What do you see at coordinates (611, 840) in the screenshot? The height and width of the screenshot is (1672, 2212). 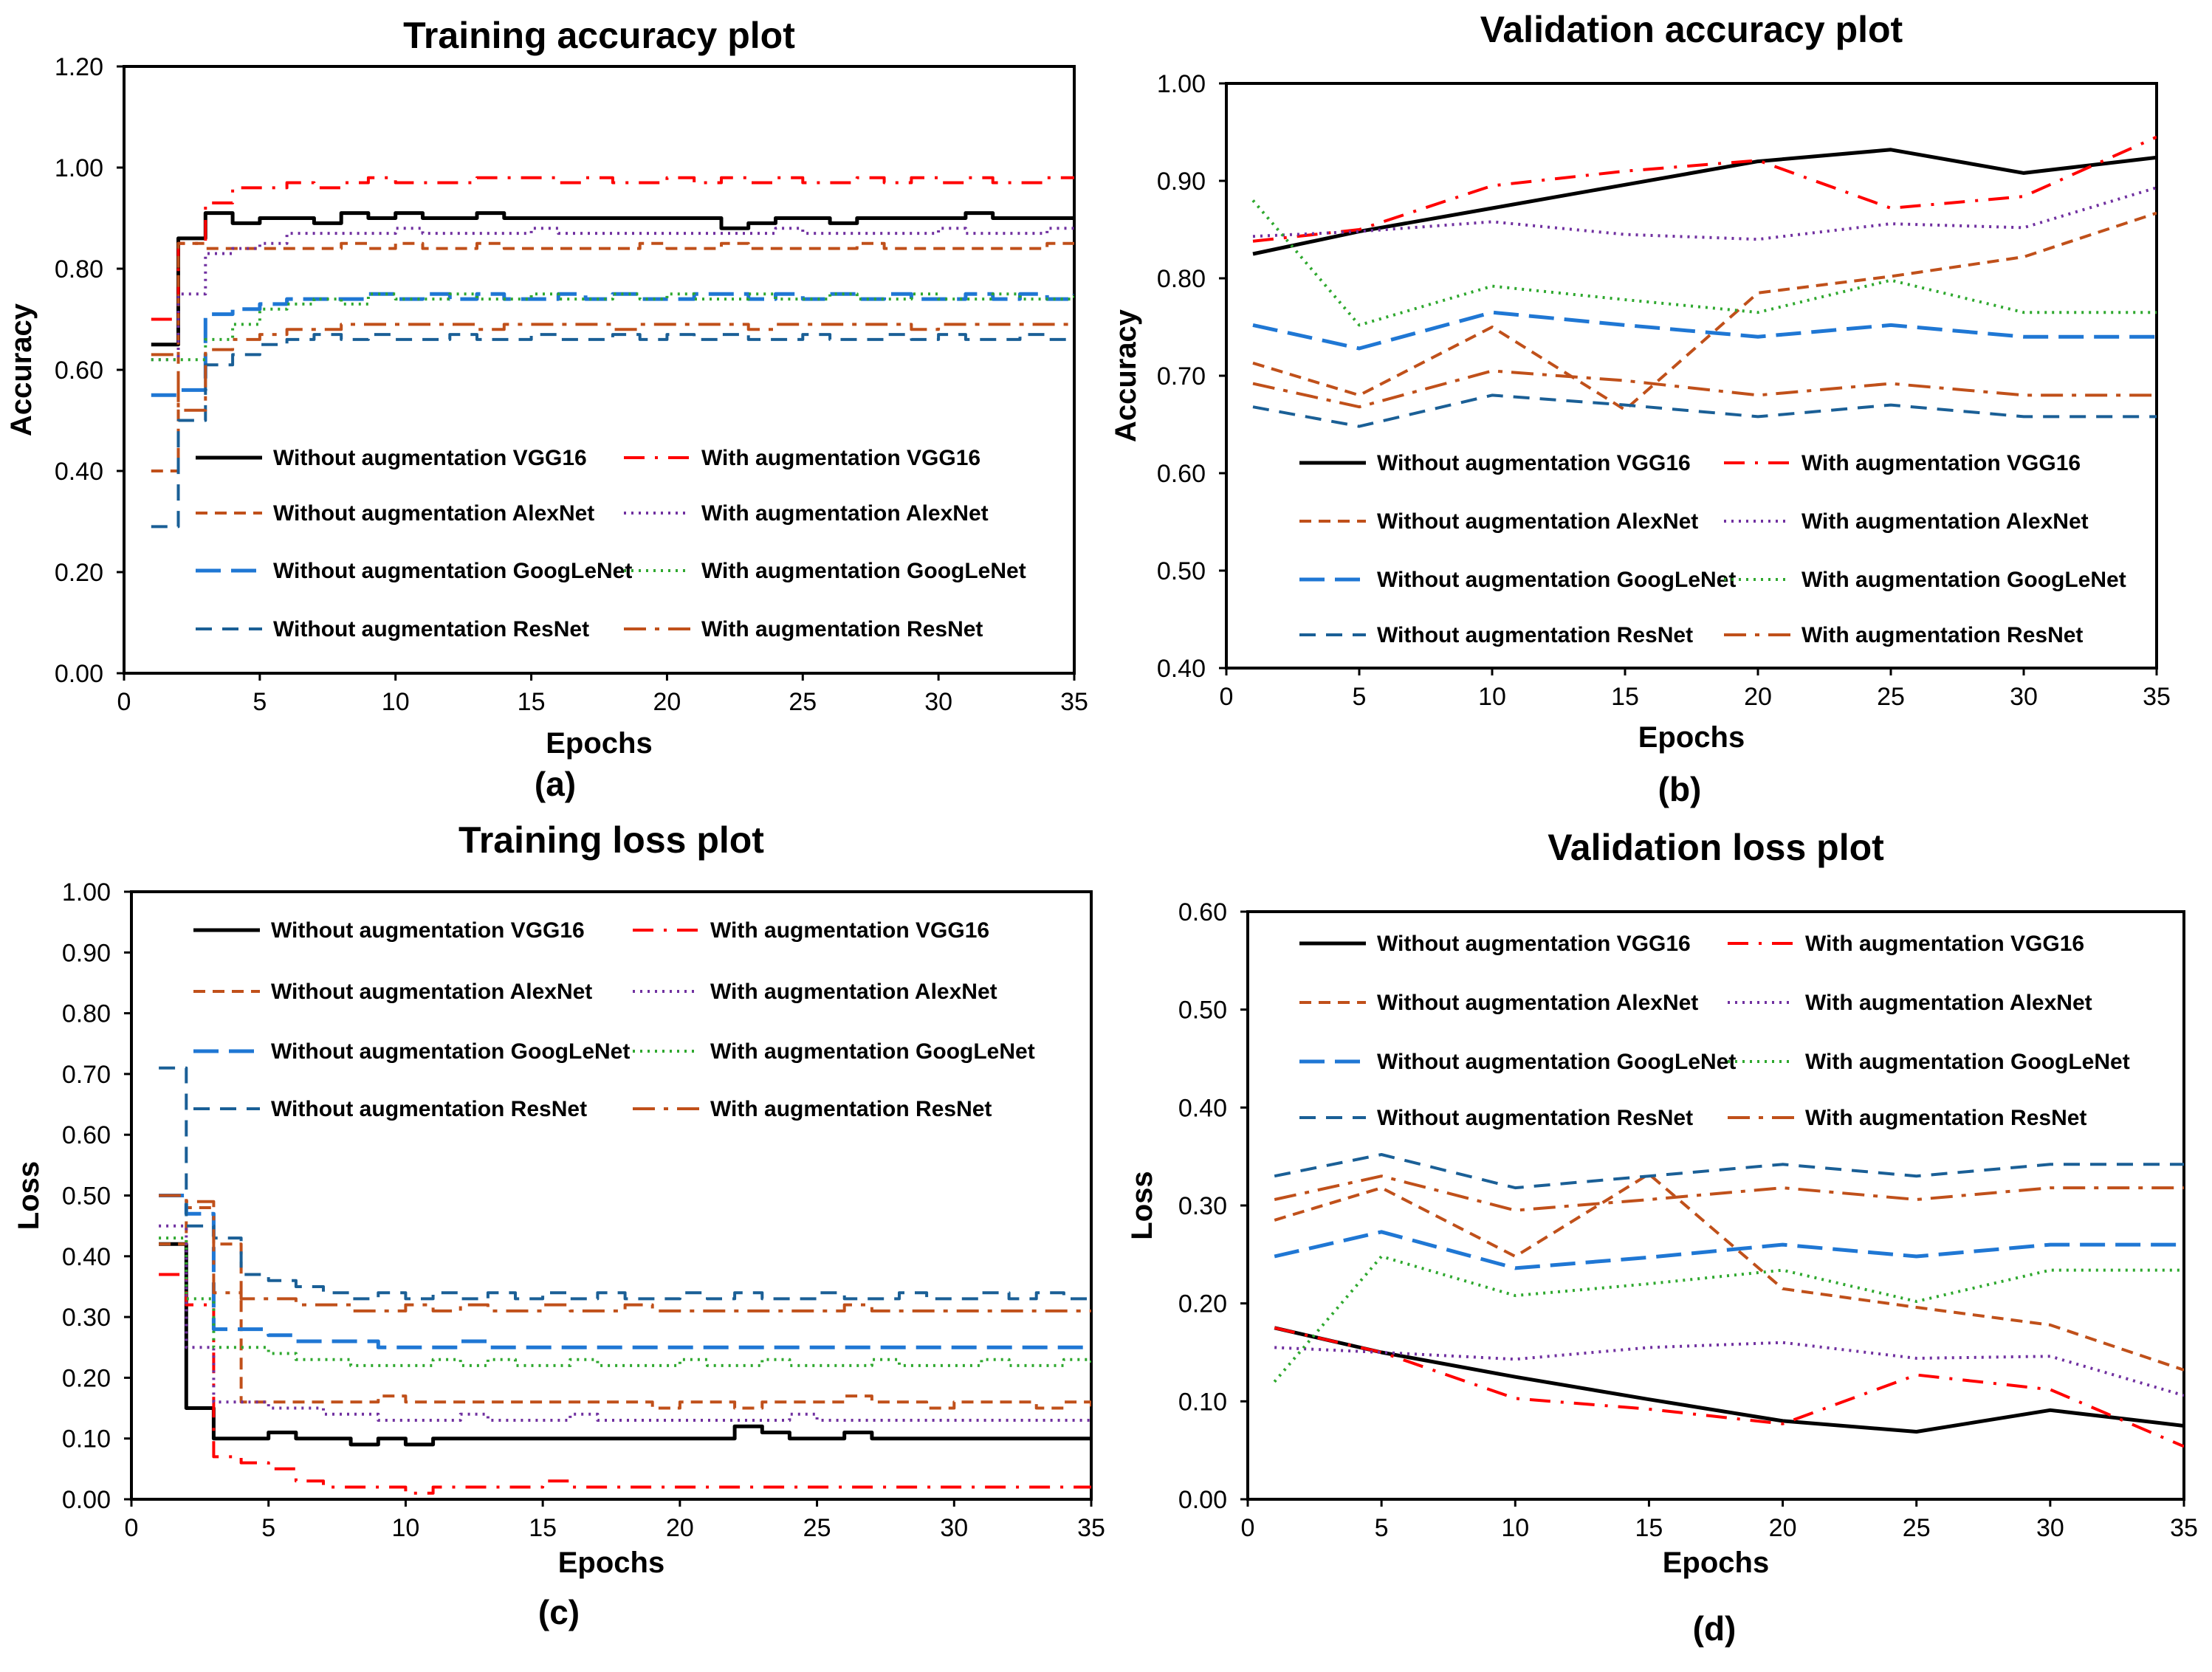 I see `chart-title: Training loss plot` at bounding box center [611, 840].